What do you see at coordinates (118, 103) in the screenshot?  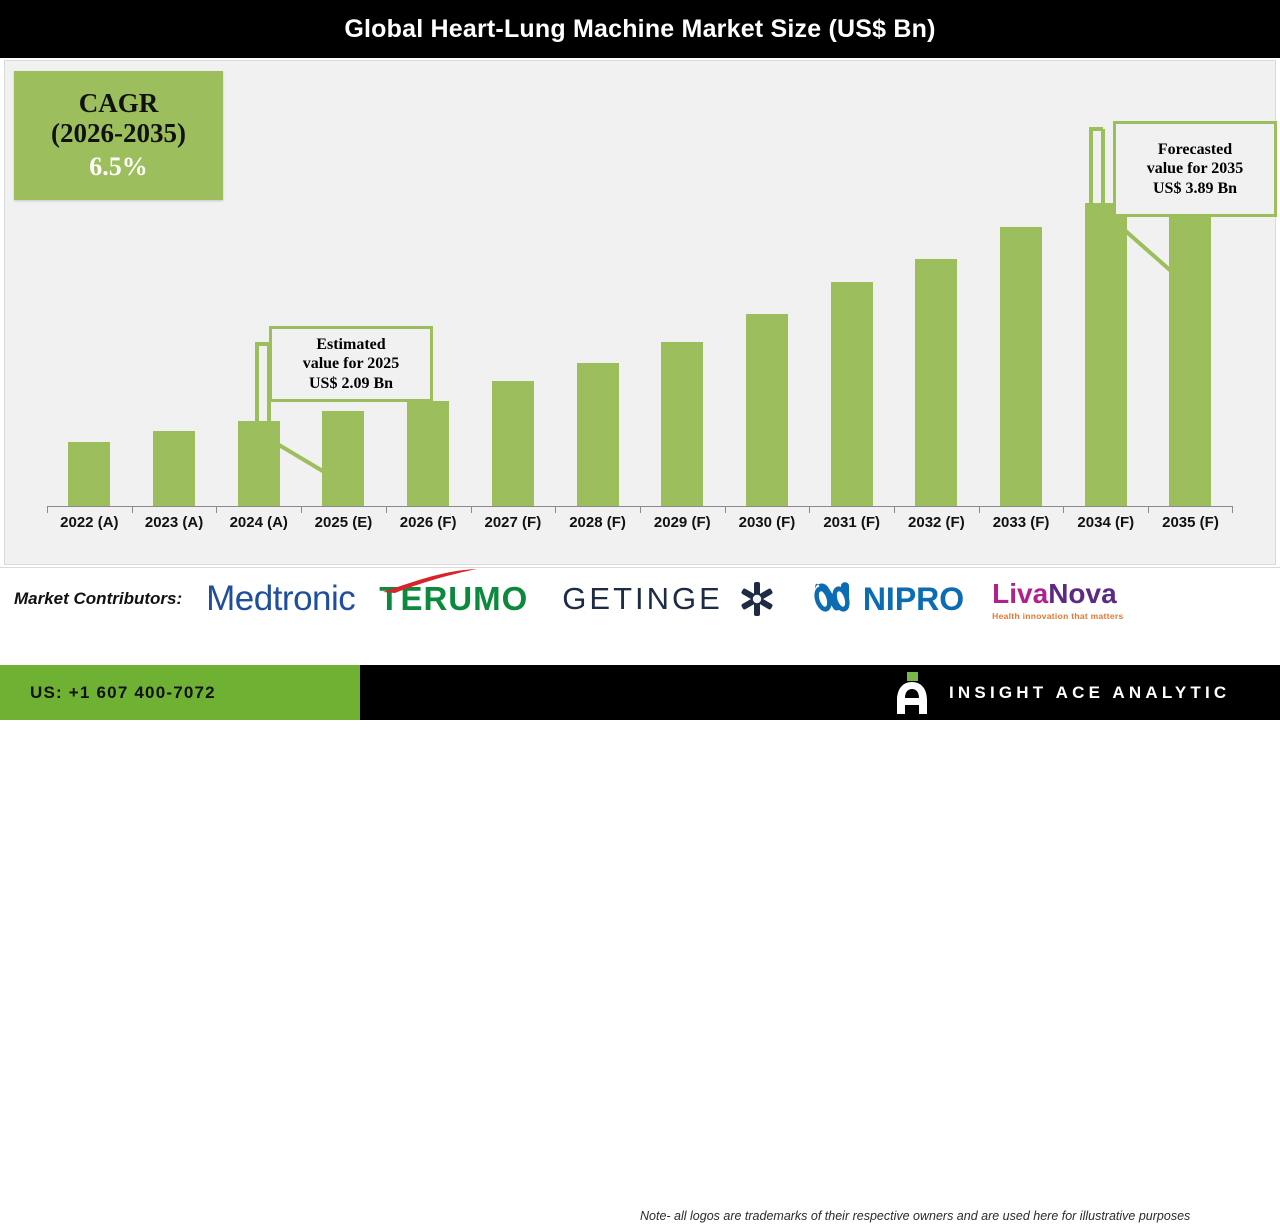 I see `cagr-label: CAGR` at bounding box center [118, 103].